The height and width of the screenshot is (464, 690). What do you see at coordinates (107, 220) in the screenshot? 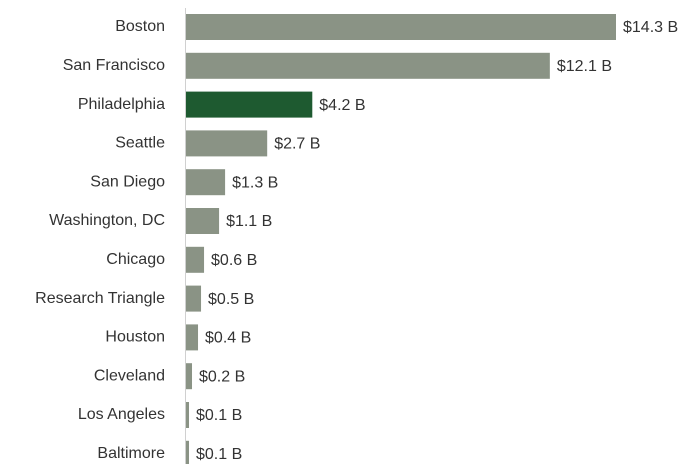
I see `category-label: Washington, DC` at bounding box center [107, 220].